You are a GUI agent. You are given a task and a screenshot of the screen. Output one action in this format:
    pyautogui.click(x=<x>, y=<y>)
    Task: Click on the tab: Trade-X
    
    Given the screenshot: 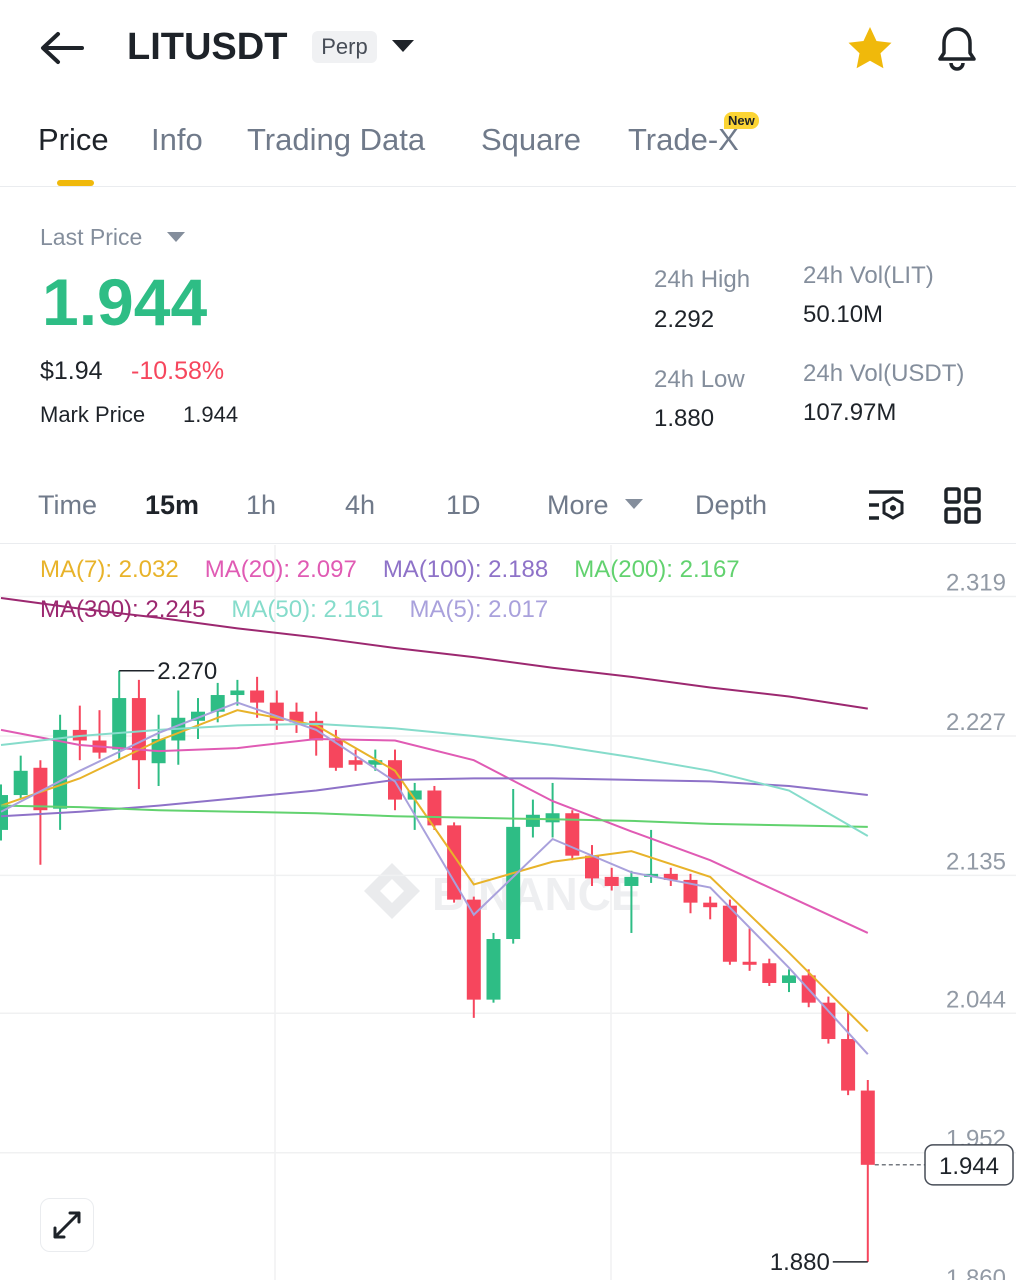 What is the action you would take?
    pyautogui.click(x=683, y=139)
    